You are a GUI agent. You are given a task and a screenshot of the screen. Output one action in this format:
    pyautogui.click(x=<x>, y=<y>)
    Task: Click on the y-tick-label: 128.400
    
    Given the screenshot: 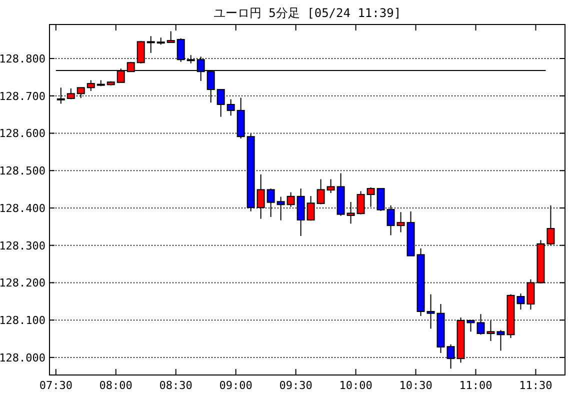 What is the action you would take?
    pyautogui.click(x=23, y=208)
    